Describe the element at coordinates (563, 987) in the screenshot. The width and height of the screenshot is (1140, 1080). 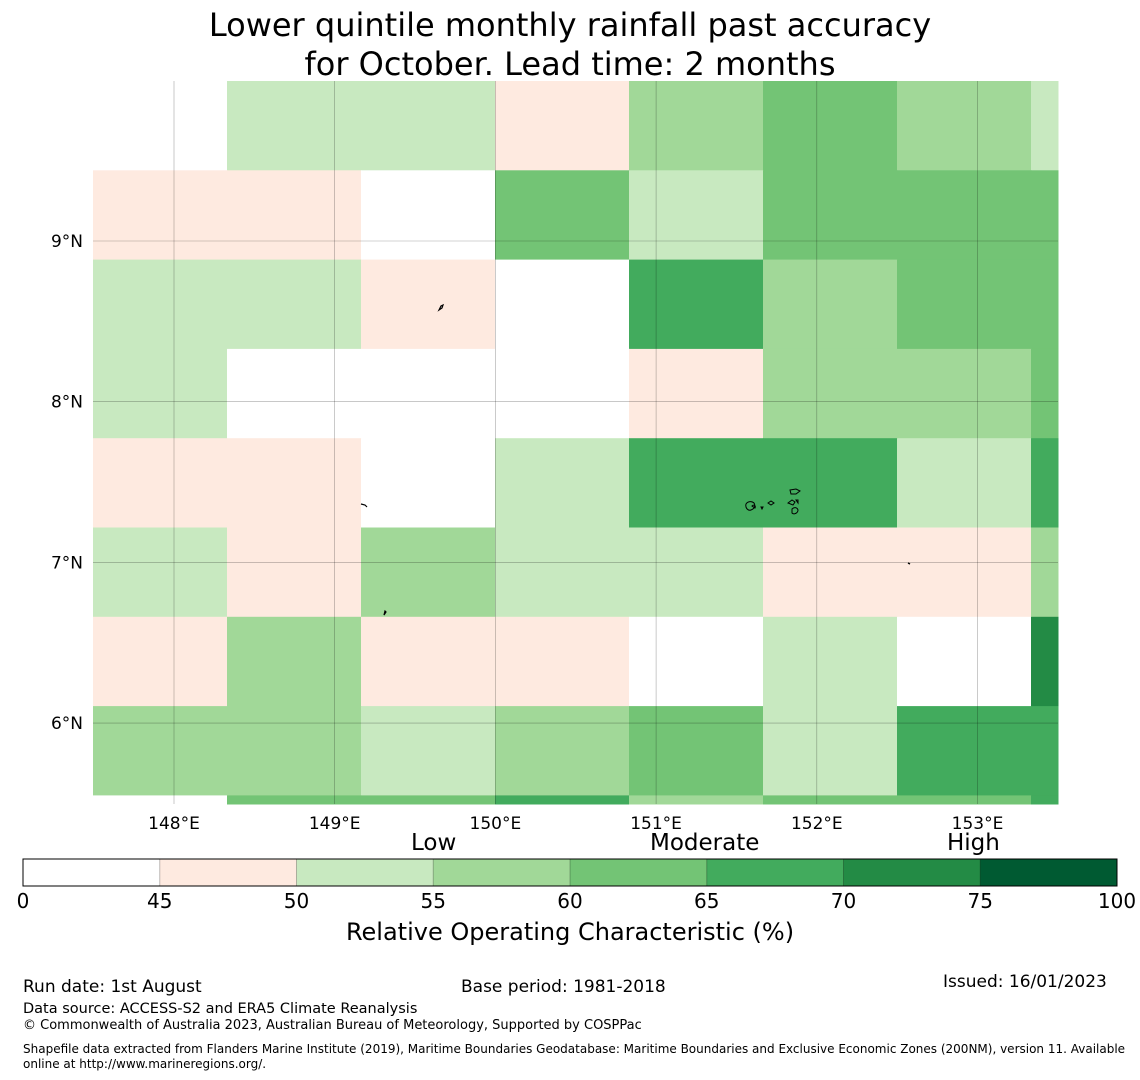
I see `base-period: Base period: 1981-2018` at that location.